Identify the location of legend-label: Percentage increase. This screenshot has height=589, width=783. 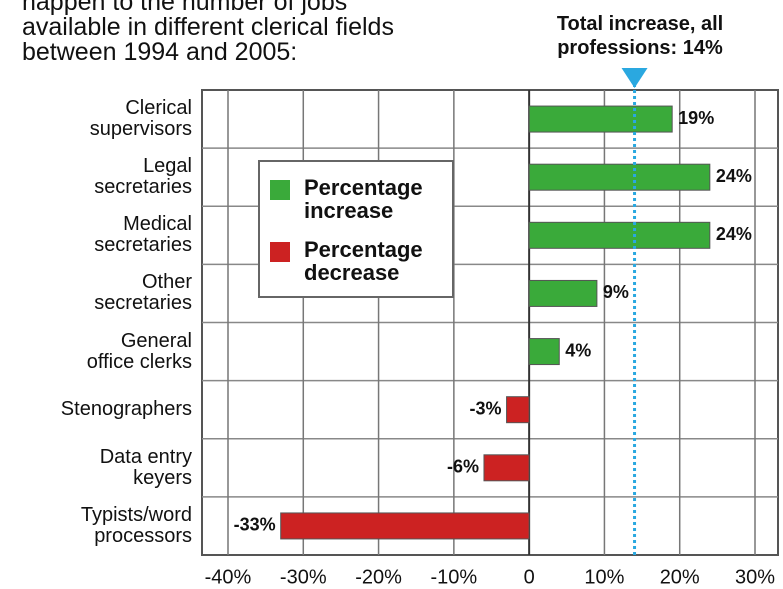
(363, 199).